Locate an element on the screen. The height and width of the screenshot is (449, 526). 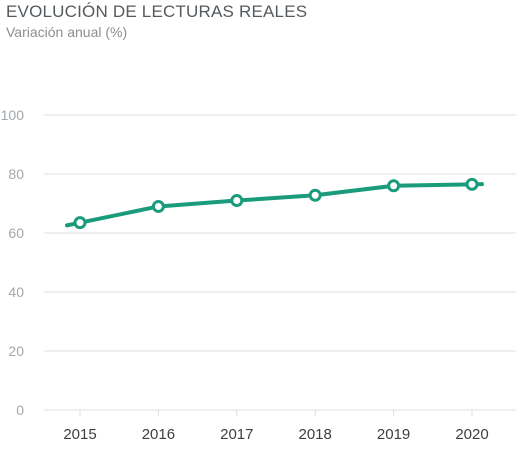
data-point-2020 is located at coordinates (472, 184).